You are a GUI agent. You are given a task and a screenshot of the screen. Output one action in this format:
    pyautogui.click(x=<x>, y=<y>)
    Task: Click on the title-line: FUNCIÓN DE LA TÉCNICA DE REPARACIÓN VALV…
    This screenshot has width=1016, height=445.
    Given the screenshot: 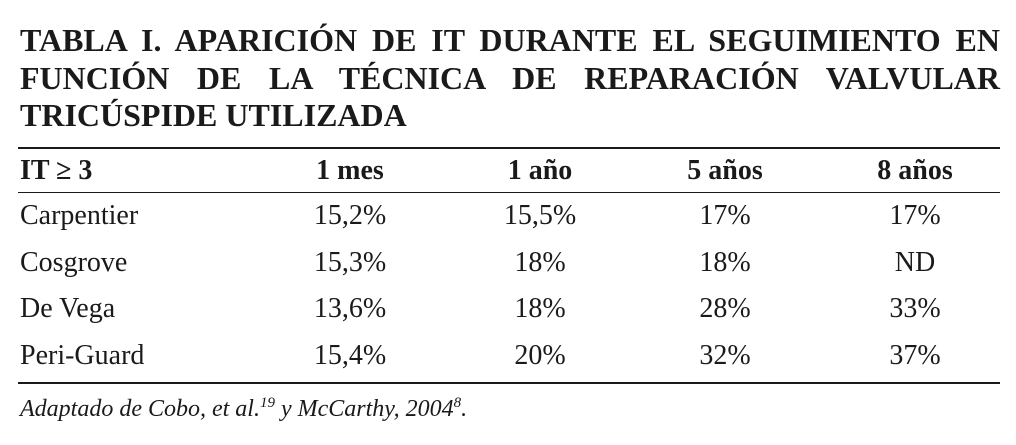 What is the action you would take?
    pyautogui.click(x=510, y=78)
    